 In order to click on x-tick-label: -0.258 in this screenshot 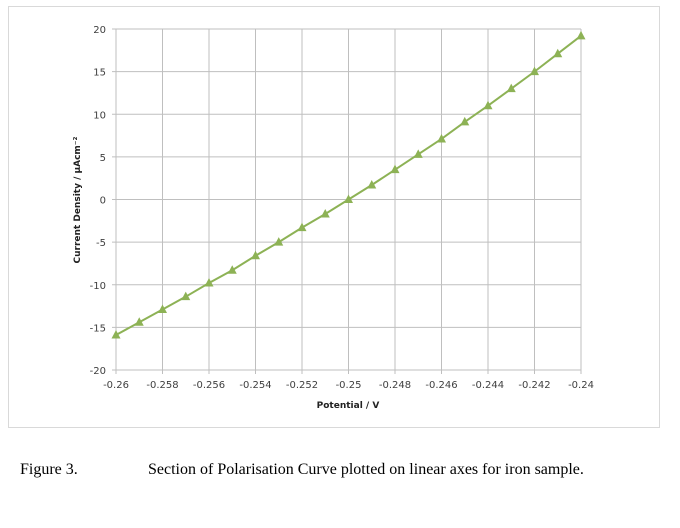, I will do `click(162, 385)`.